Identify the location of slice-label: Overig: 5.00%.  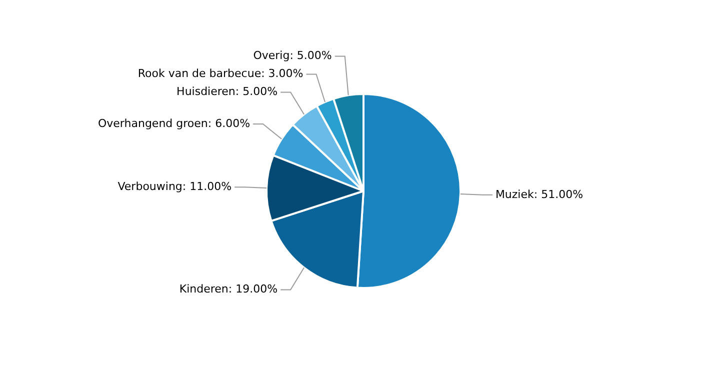
(292, 55).